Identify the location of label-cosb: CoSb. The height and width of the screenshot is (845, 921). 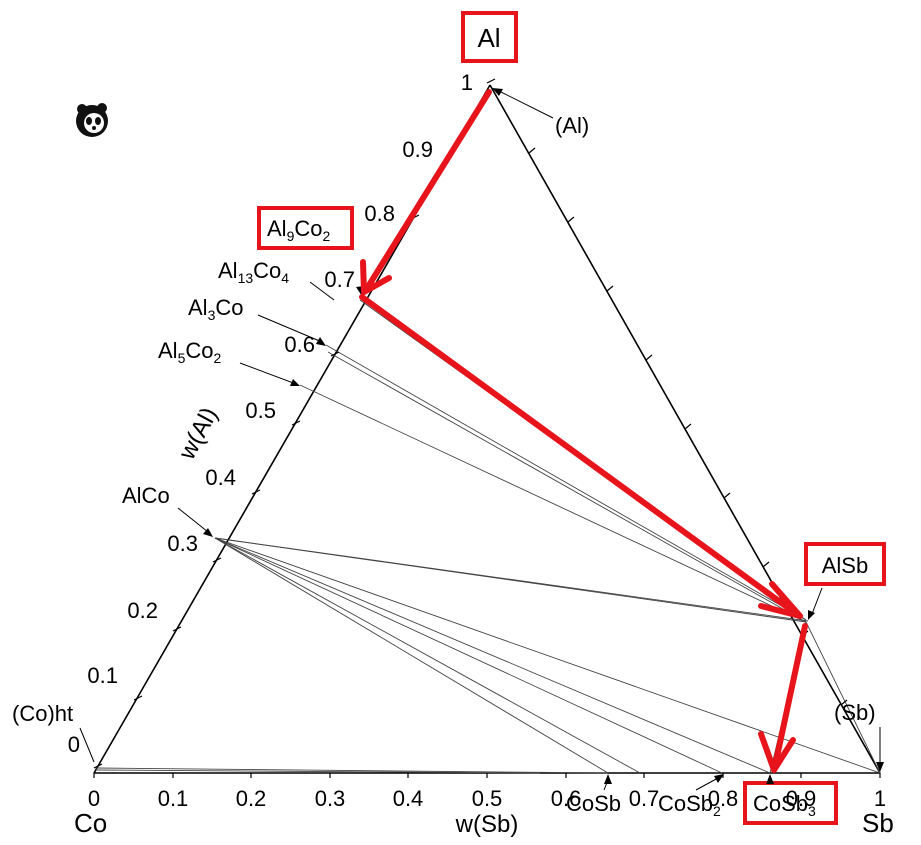
(593, 803).